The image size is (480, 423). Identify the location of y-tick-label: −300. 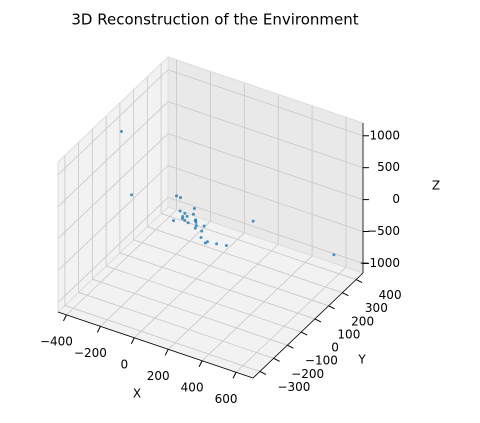
(293, 387).